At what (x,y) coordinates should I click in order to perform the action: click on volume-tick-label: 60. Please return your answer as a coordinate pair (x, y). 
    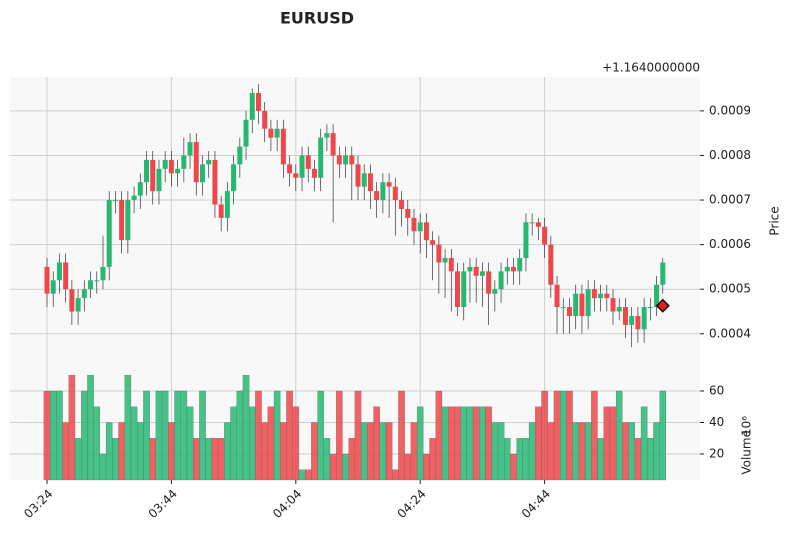
    Looking at the image, I should click on (716, 390).